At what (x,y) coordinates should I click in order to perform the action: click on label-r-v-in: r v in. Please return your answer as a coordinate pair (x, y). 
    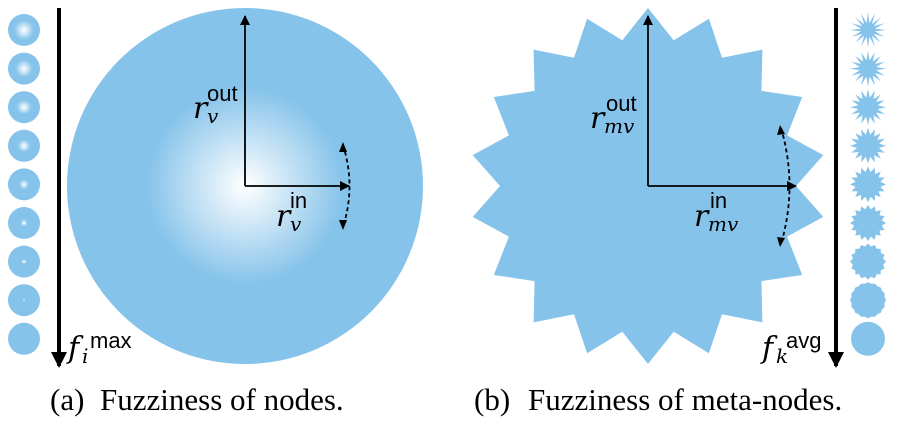
    Looking at the image, I should click on (291, 212).